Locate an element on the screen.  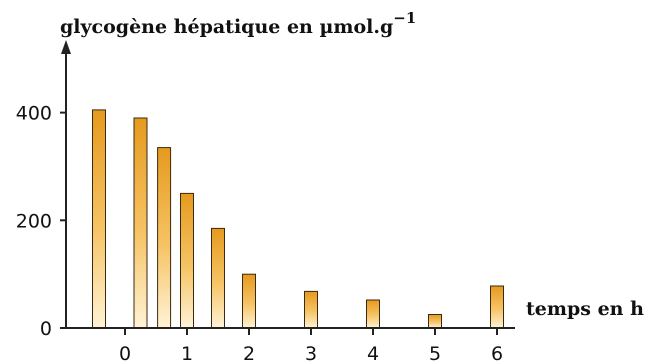
x-ticks-group: 0 1 2 3 4 5 6 is located at coordinates (311, 346).